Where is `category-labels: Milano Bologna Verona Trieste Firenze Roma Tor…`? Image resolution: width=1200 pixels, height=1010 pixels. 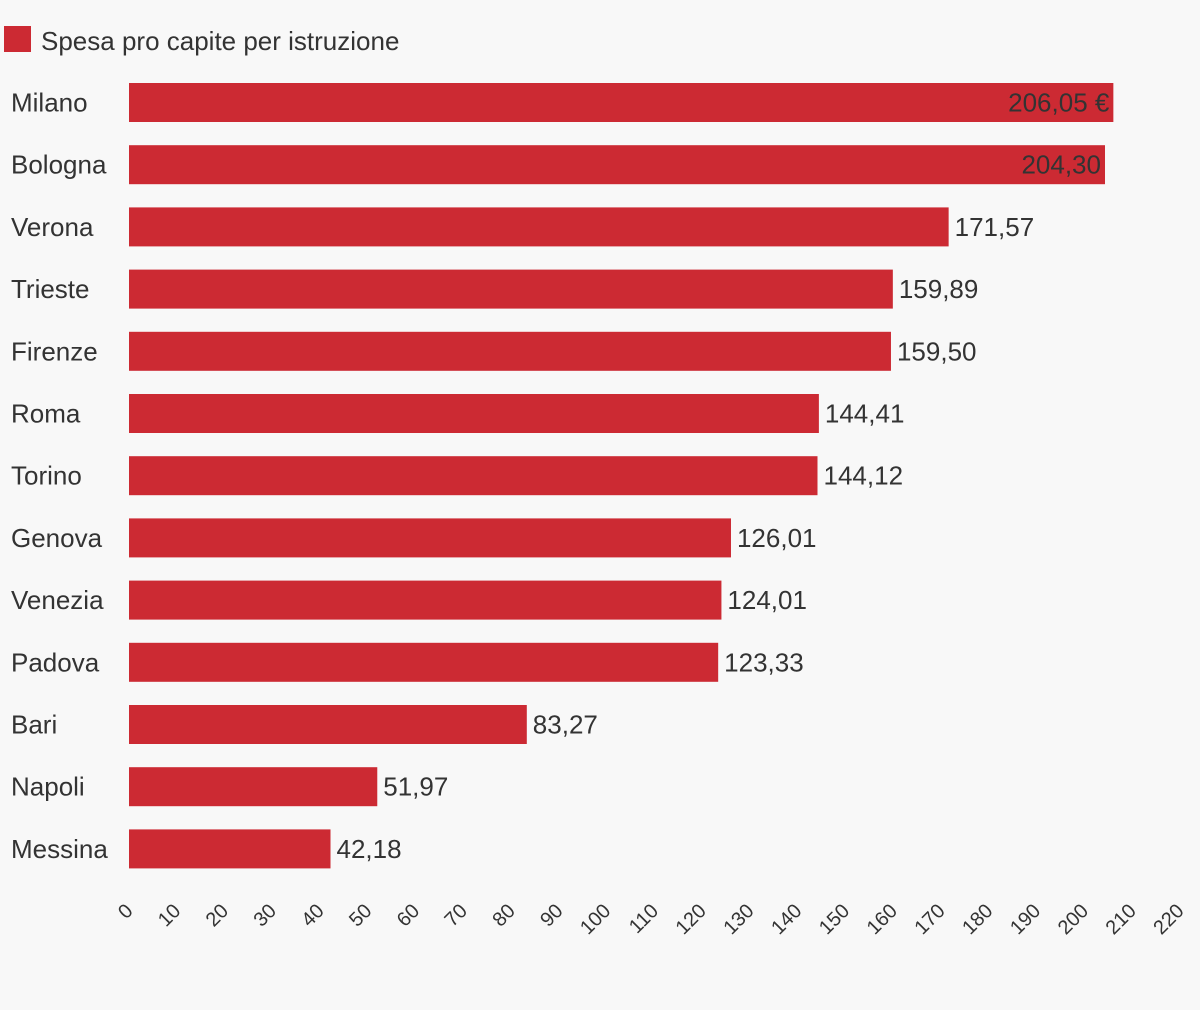
category-labels: Milano Bologna Verona Trieste Firenze Roma Tor… is located at coordinates (59, 476).